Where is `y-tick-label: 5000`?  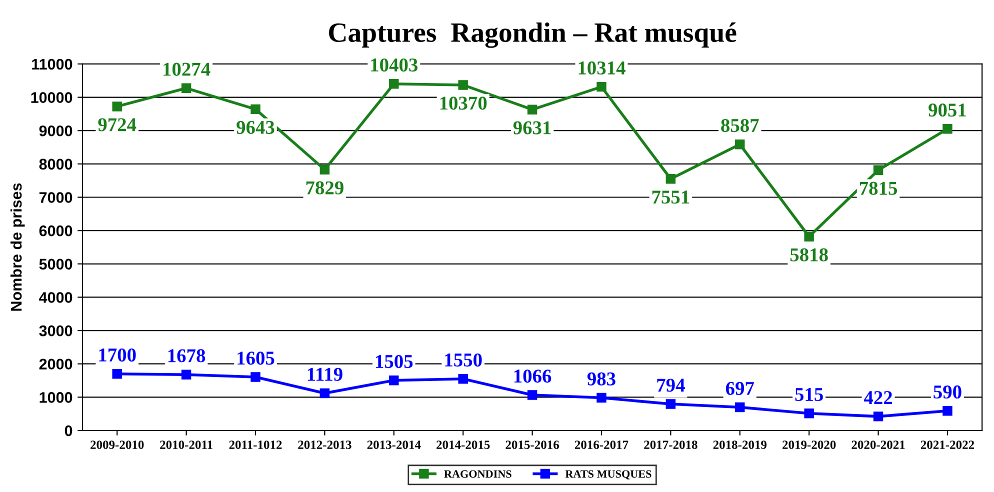 y-tick-label: 5000 is located at coordinates (55, 264).